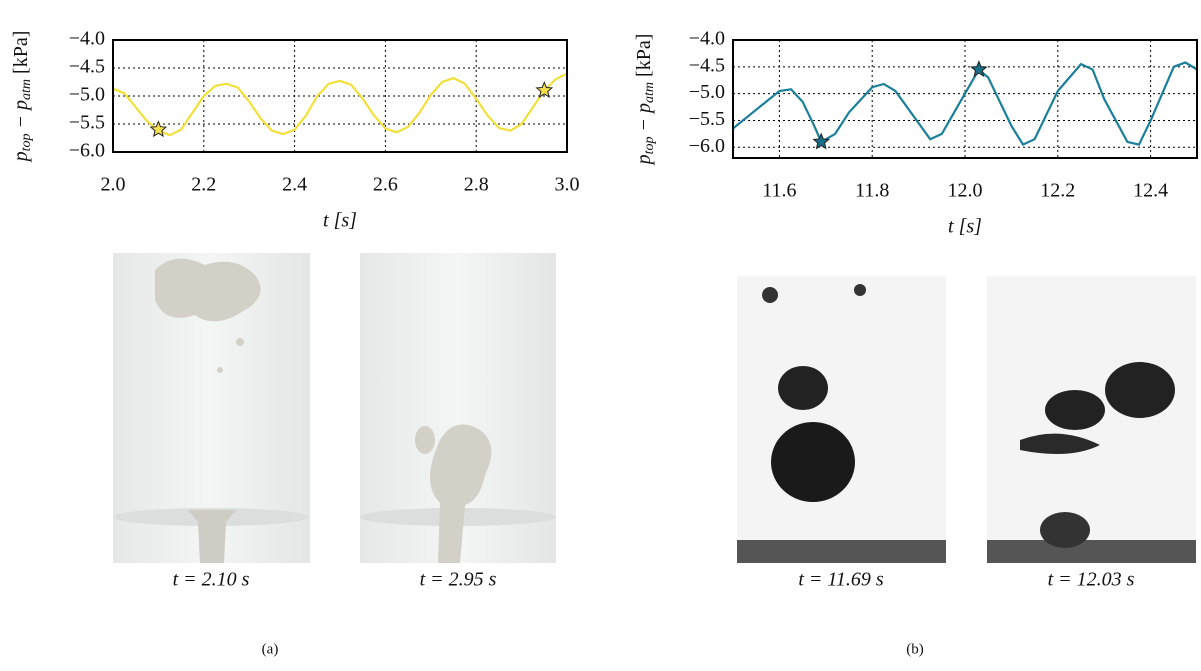  Describe the element at coordinates (458, 580) in the screenshot. I see `snapshot-caption: t = 2.95 s` at that location.